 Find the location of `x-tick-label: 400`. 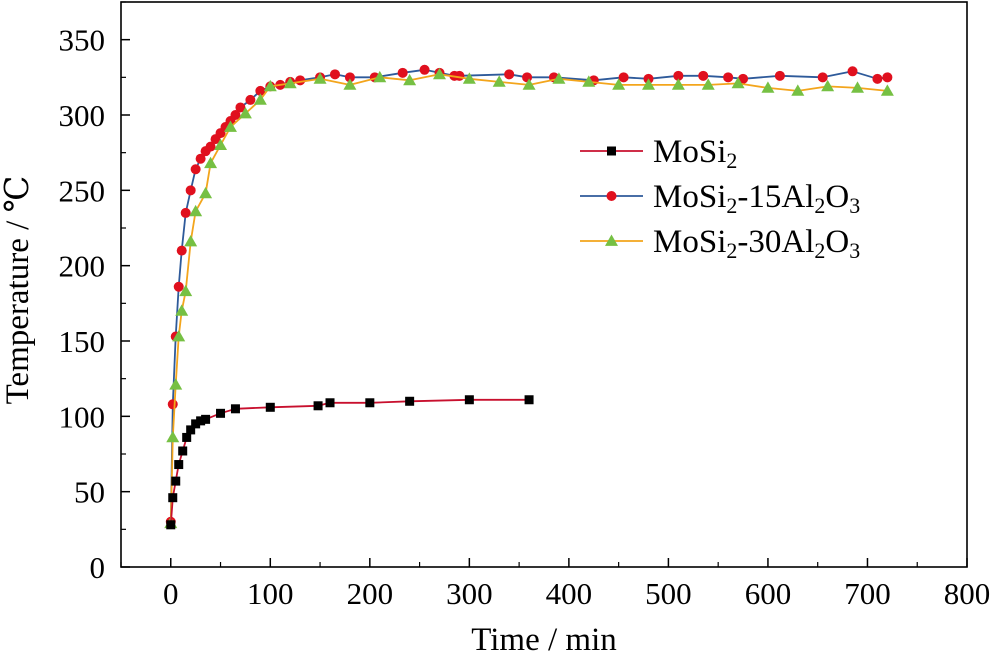

x-tick-label: 400 is located at coordinates (569, 593).